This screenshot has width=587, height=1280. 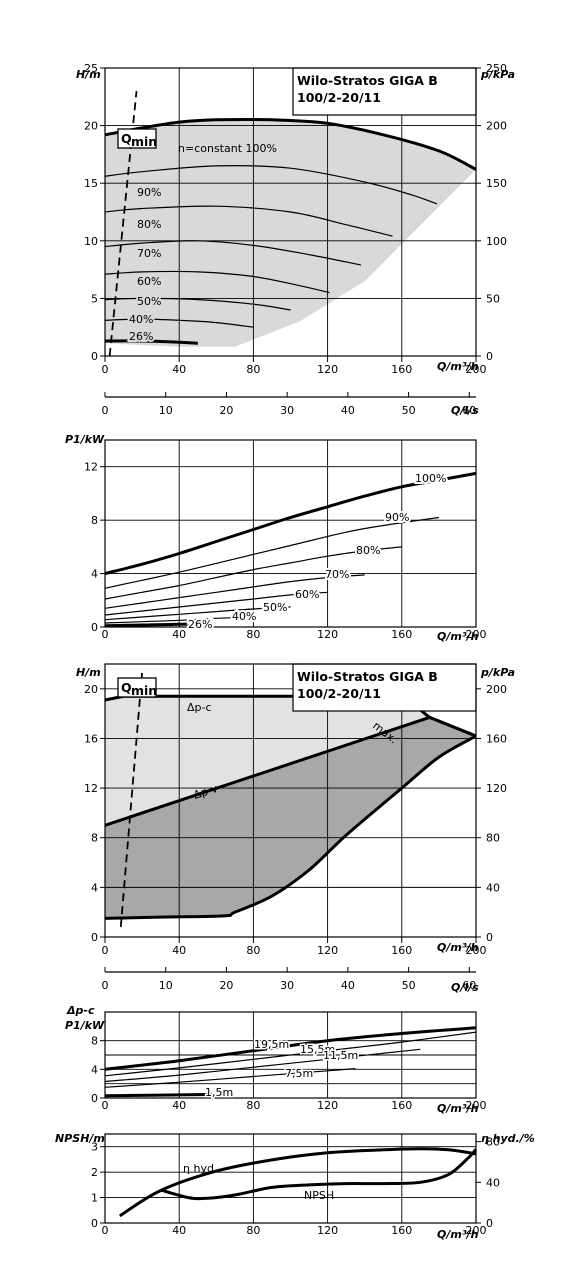 I want to click on x-tick-label: 160, so click(x=401, y=950).